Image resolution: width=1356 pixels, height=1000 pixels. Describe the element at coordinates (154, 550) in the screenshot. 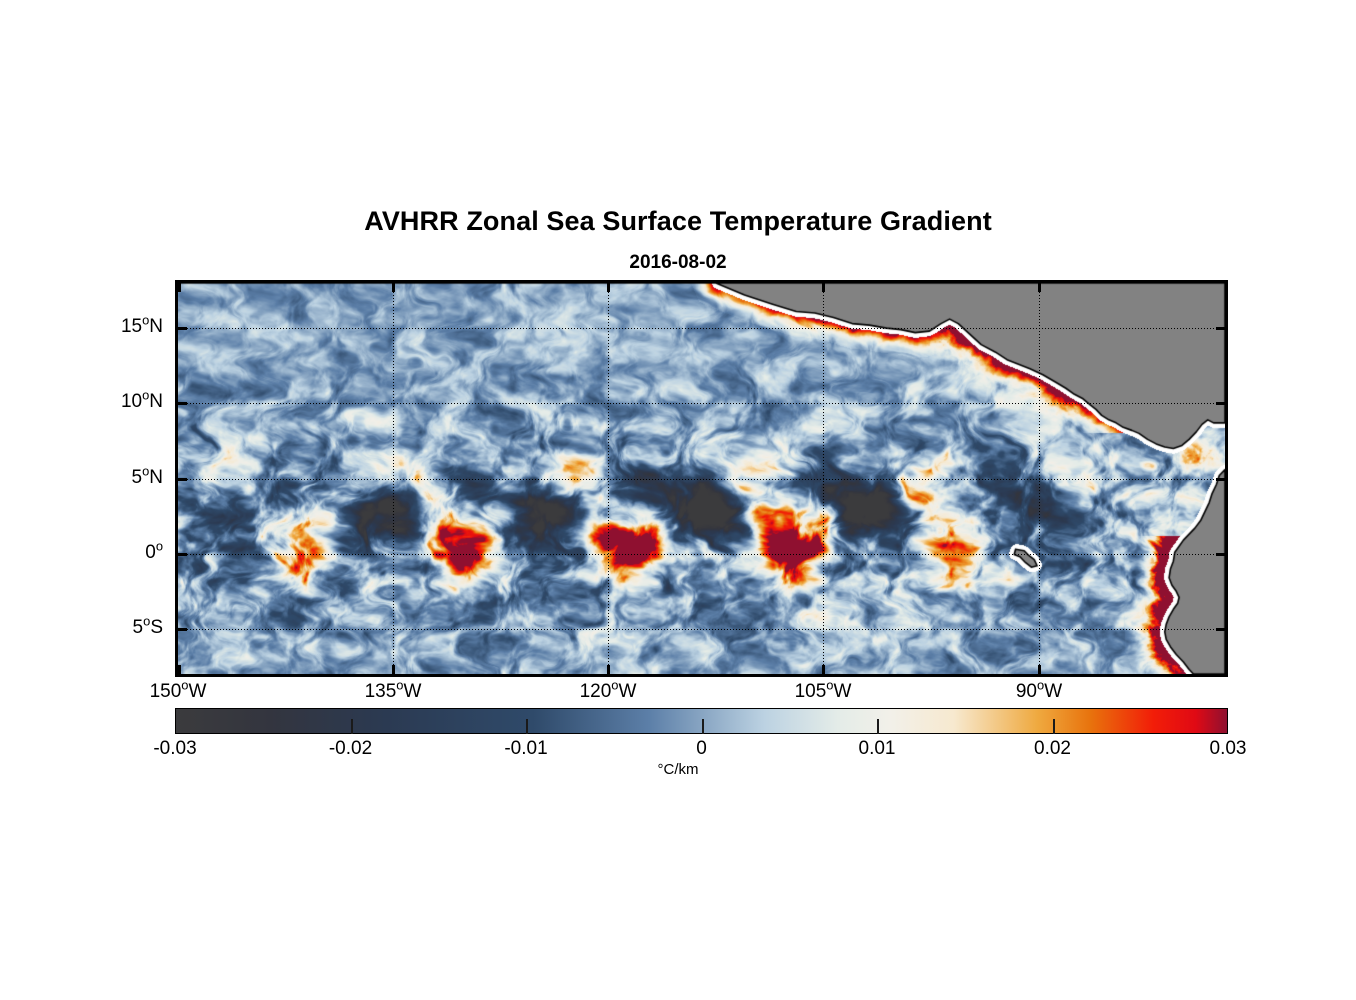

I see `y-tick-label-3: 0o` at that location.